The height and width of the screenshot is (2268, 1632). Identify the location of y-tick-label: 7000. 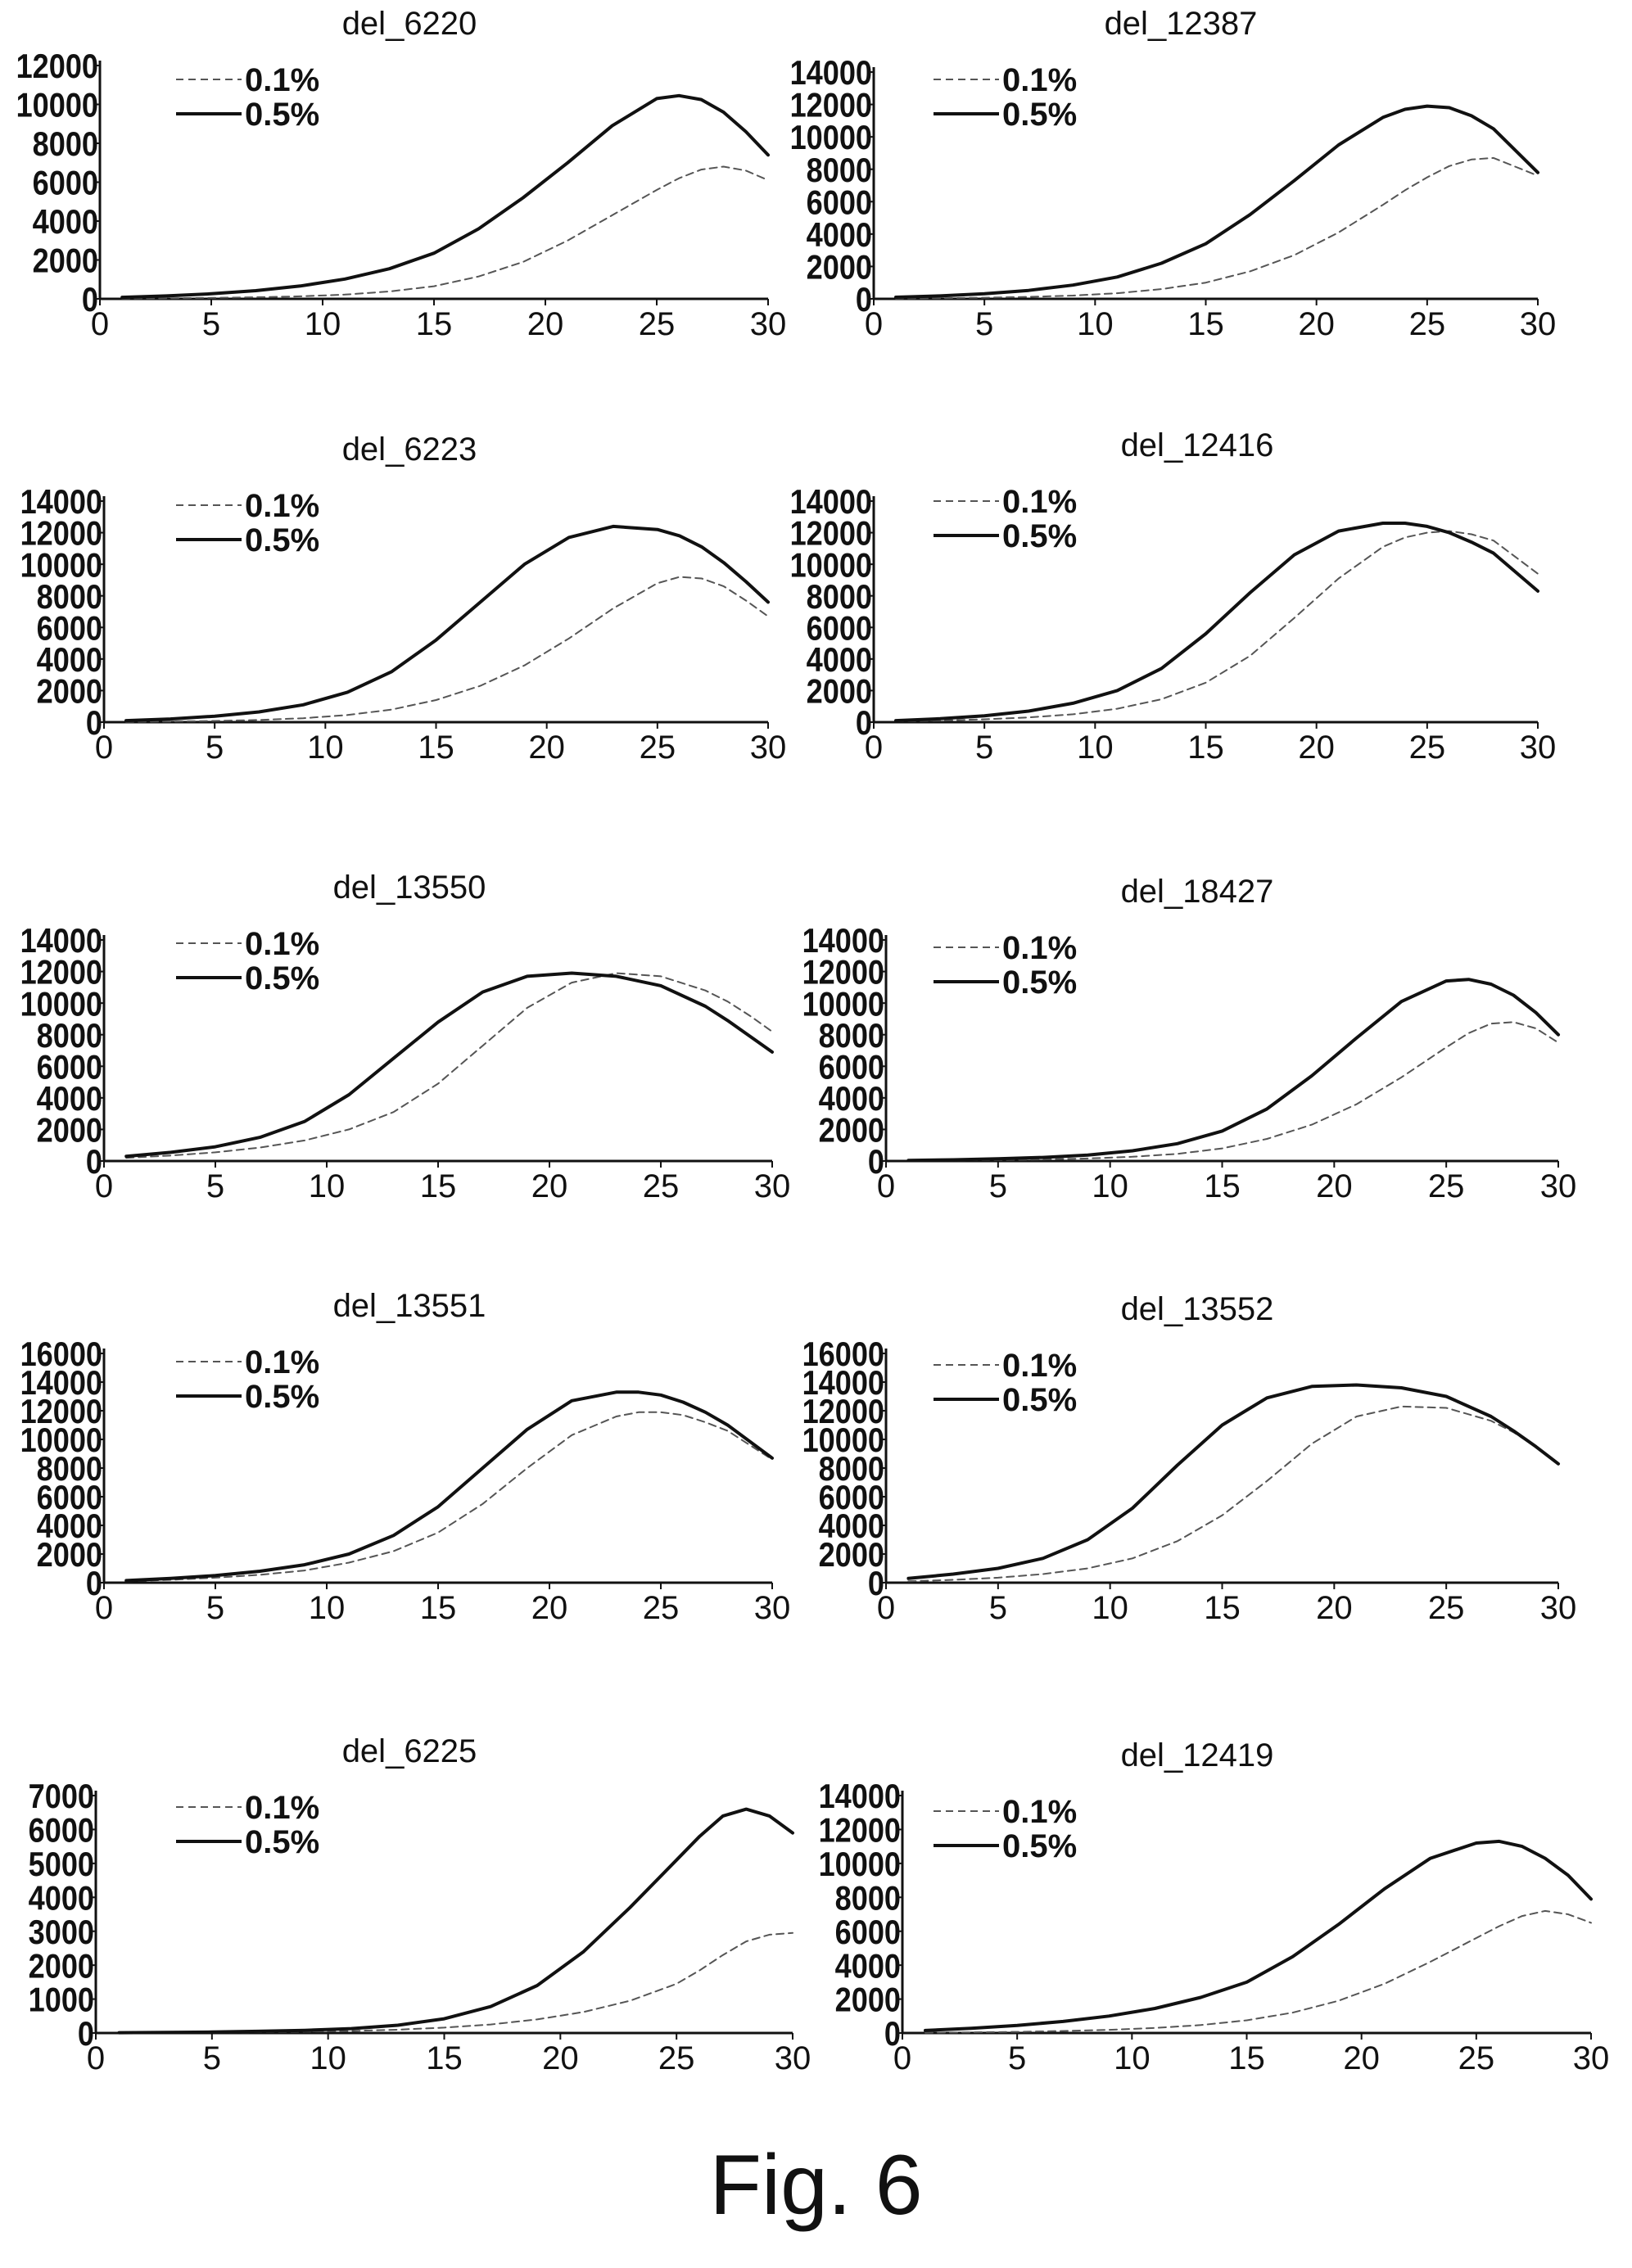
(62, 1797).